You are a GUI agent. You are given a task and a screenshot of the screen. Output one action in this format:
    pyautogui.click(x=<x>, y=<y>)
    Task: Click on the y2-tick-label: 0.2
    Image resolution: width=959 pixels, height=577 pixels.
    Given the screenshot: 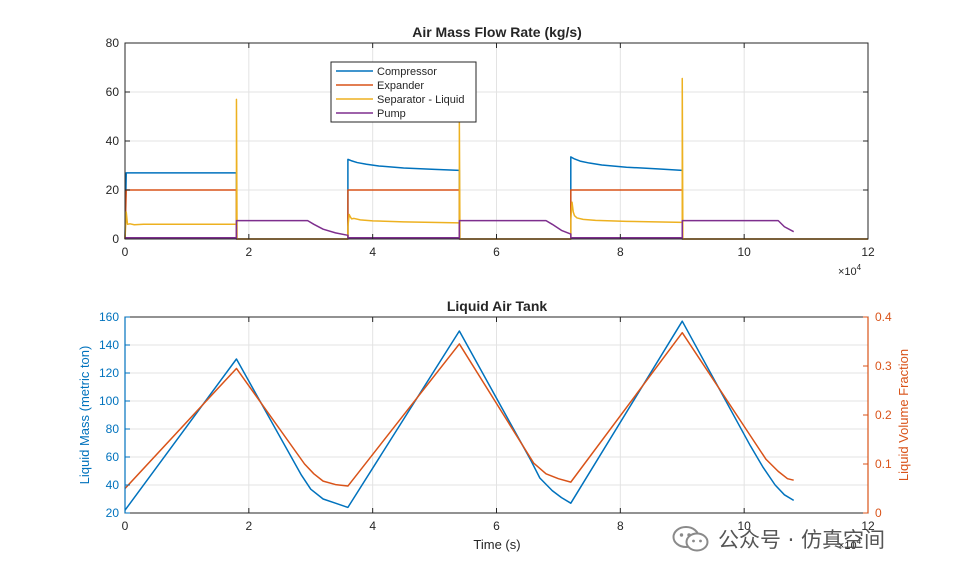 What is the action you would take?
    pyautogui.click(x=883, y=415)
    